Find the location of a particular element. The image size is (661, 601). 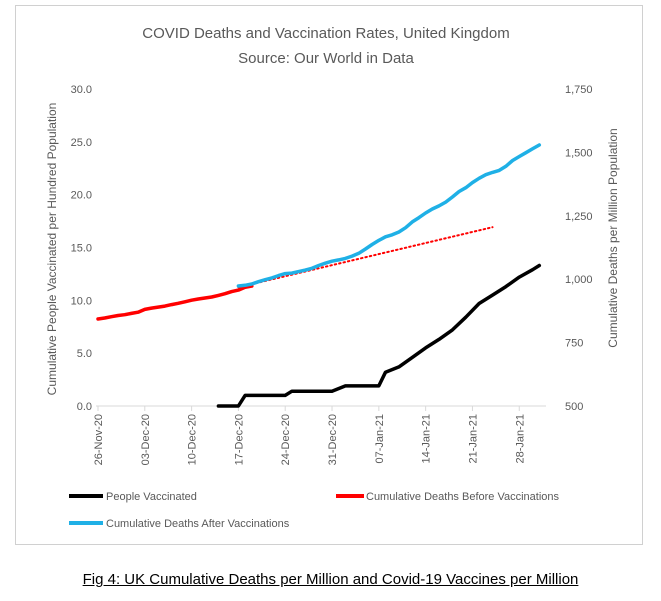

y-right-tick-label: 500 is located at coordinates (574, 407).